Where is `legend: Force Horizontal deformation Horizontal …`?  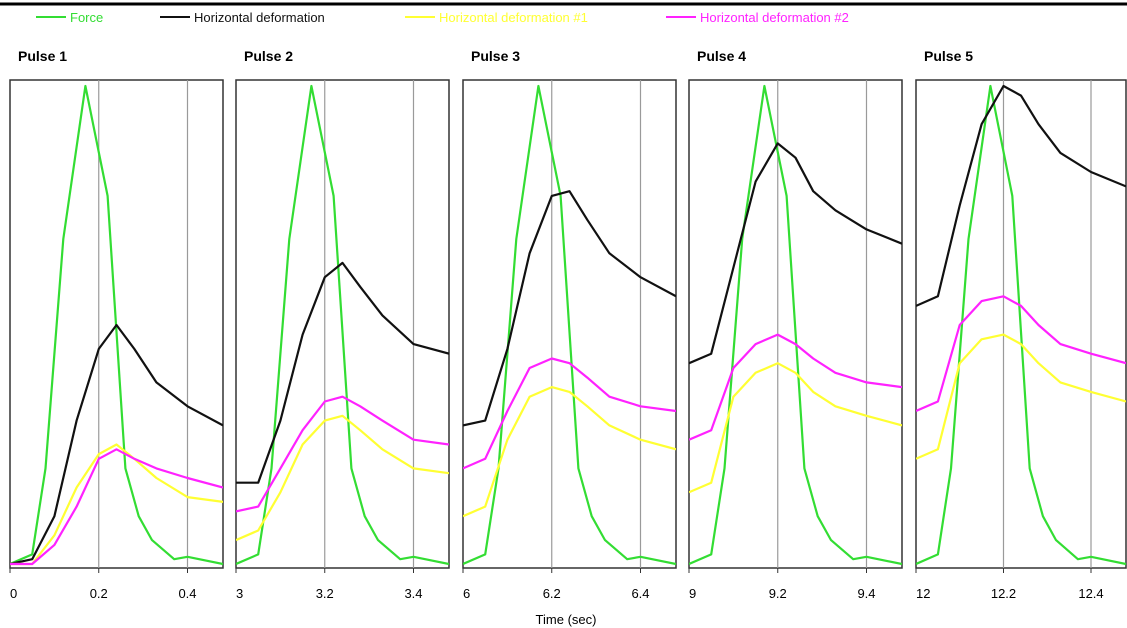
legend: Force Horizontal deformation Horizontal … is located at coordinates (442, 17).